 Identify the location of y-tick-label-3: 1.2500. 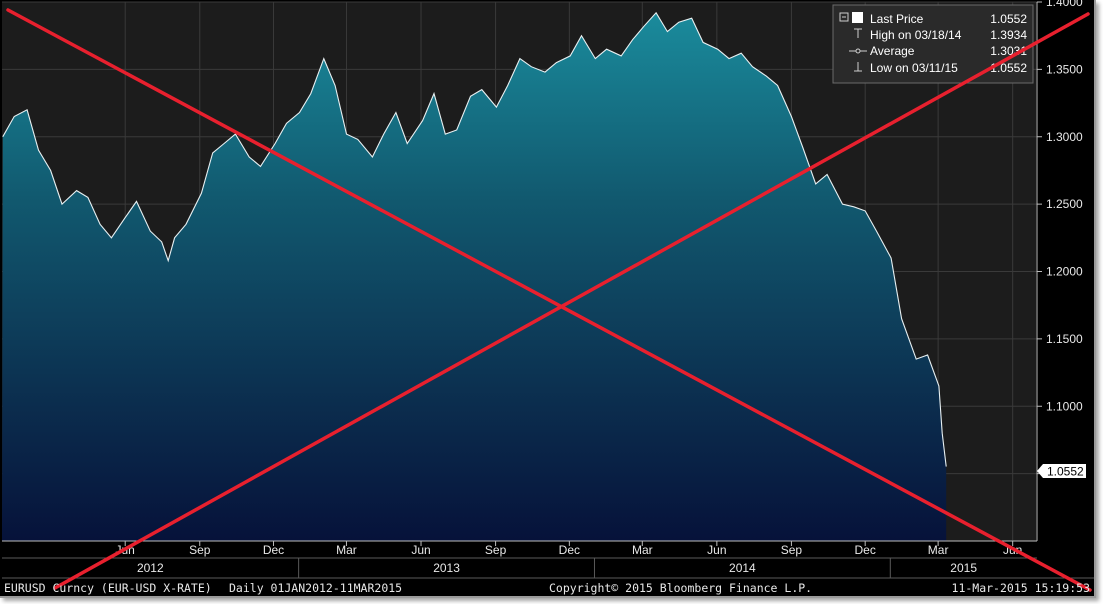
(1064, 204).